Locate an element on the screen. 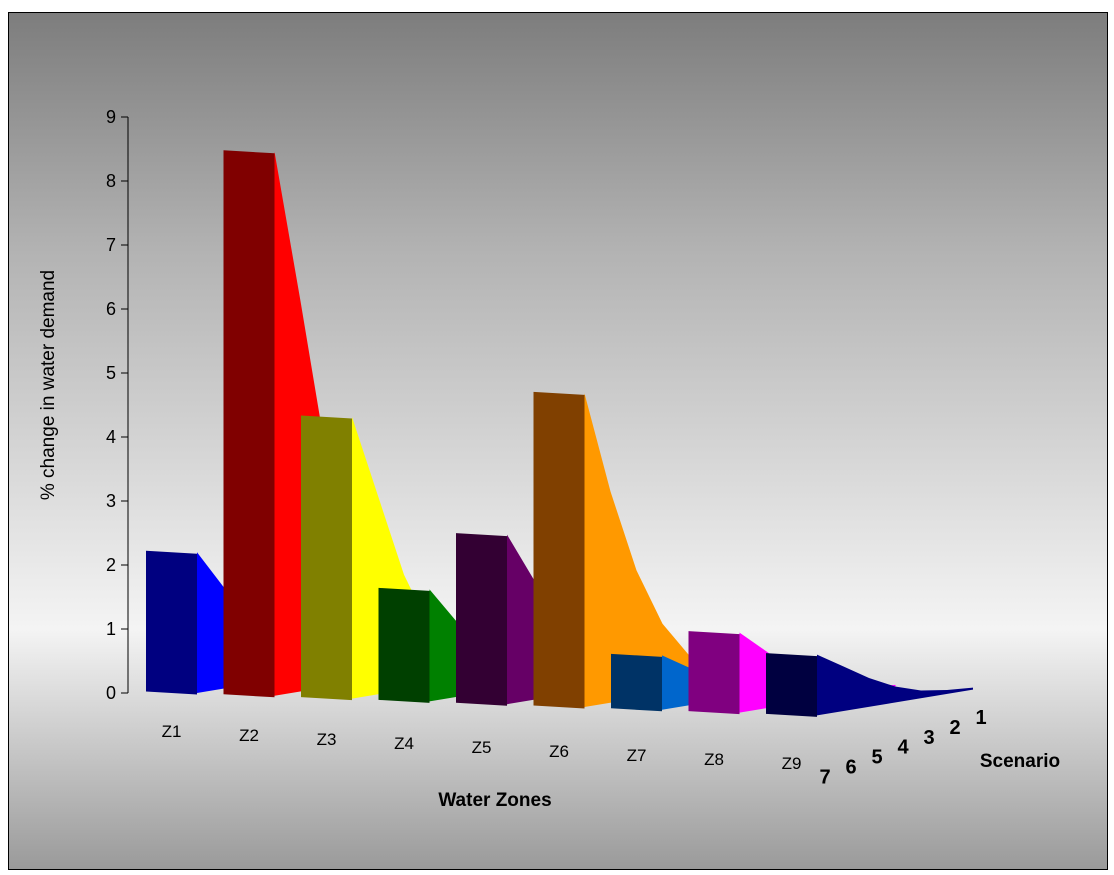 The height and width of the screenshot is (875, 1114). x-tick-label: Z5 is located at coordinates (482, 747).